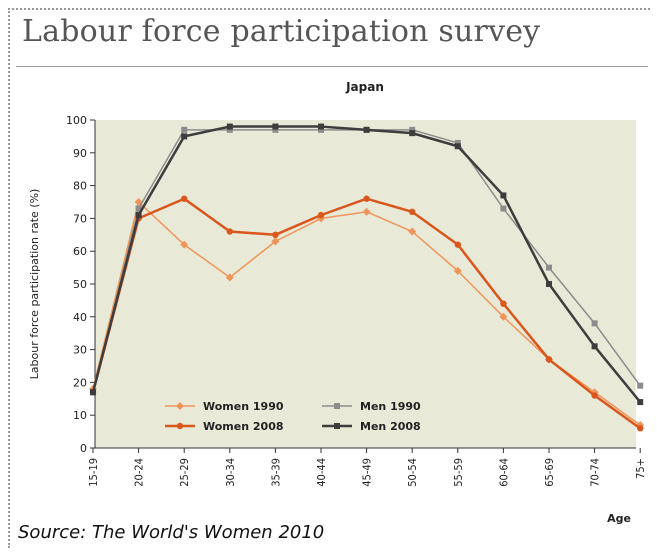 This screenshot has width=657, height=555. Describe the element at coordinates (412, 472) in the screenshot. I see `x-tick-label: 50-54` at that location.